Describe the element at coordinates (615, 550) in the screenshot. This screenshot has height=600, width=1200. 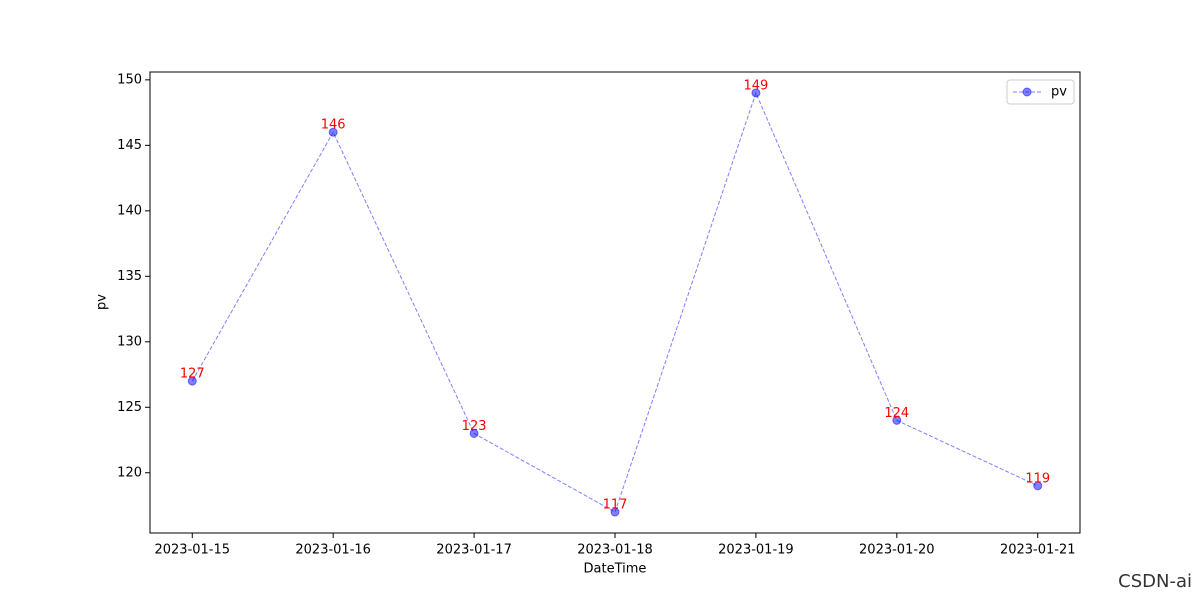
I see `x-tick-label: 2023-01-18` at that location.